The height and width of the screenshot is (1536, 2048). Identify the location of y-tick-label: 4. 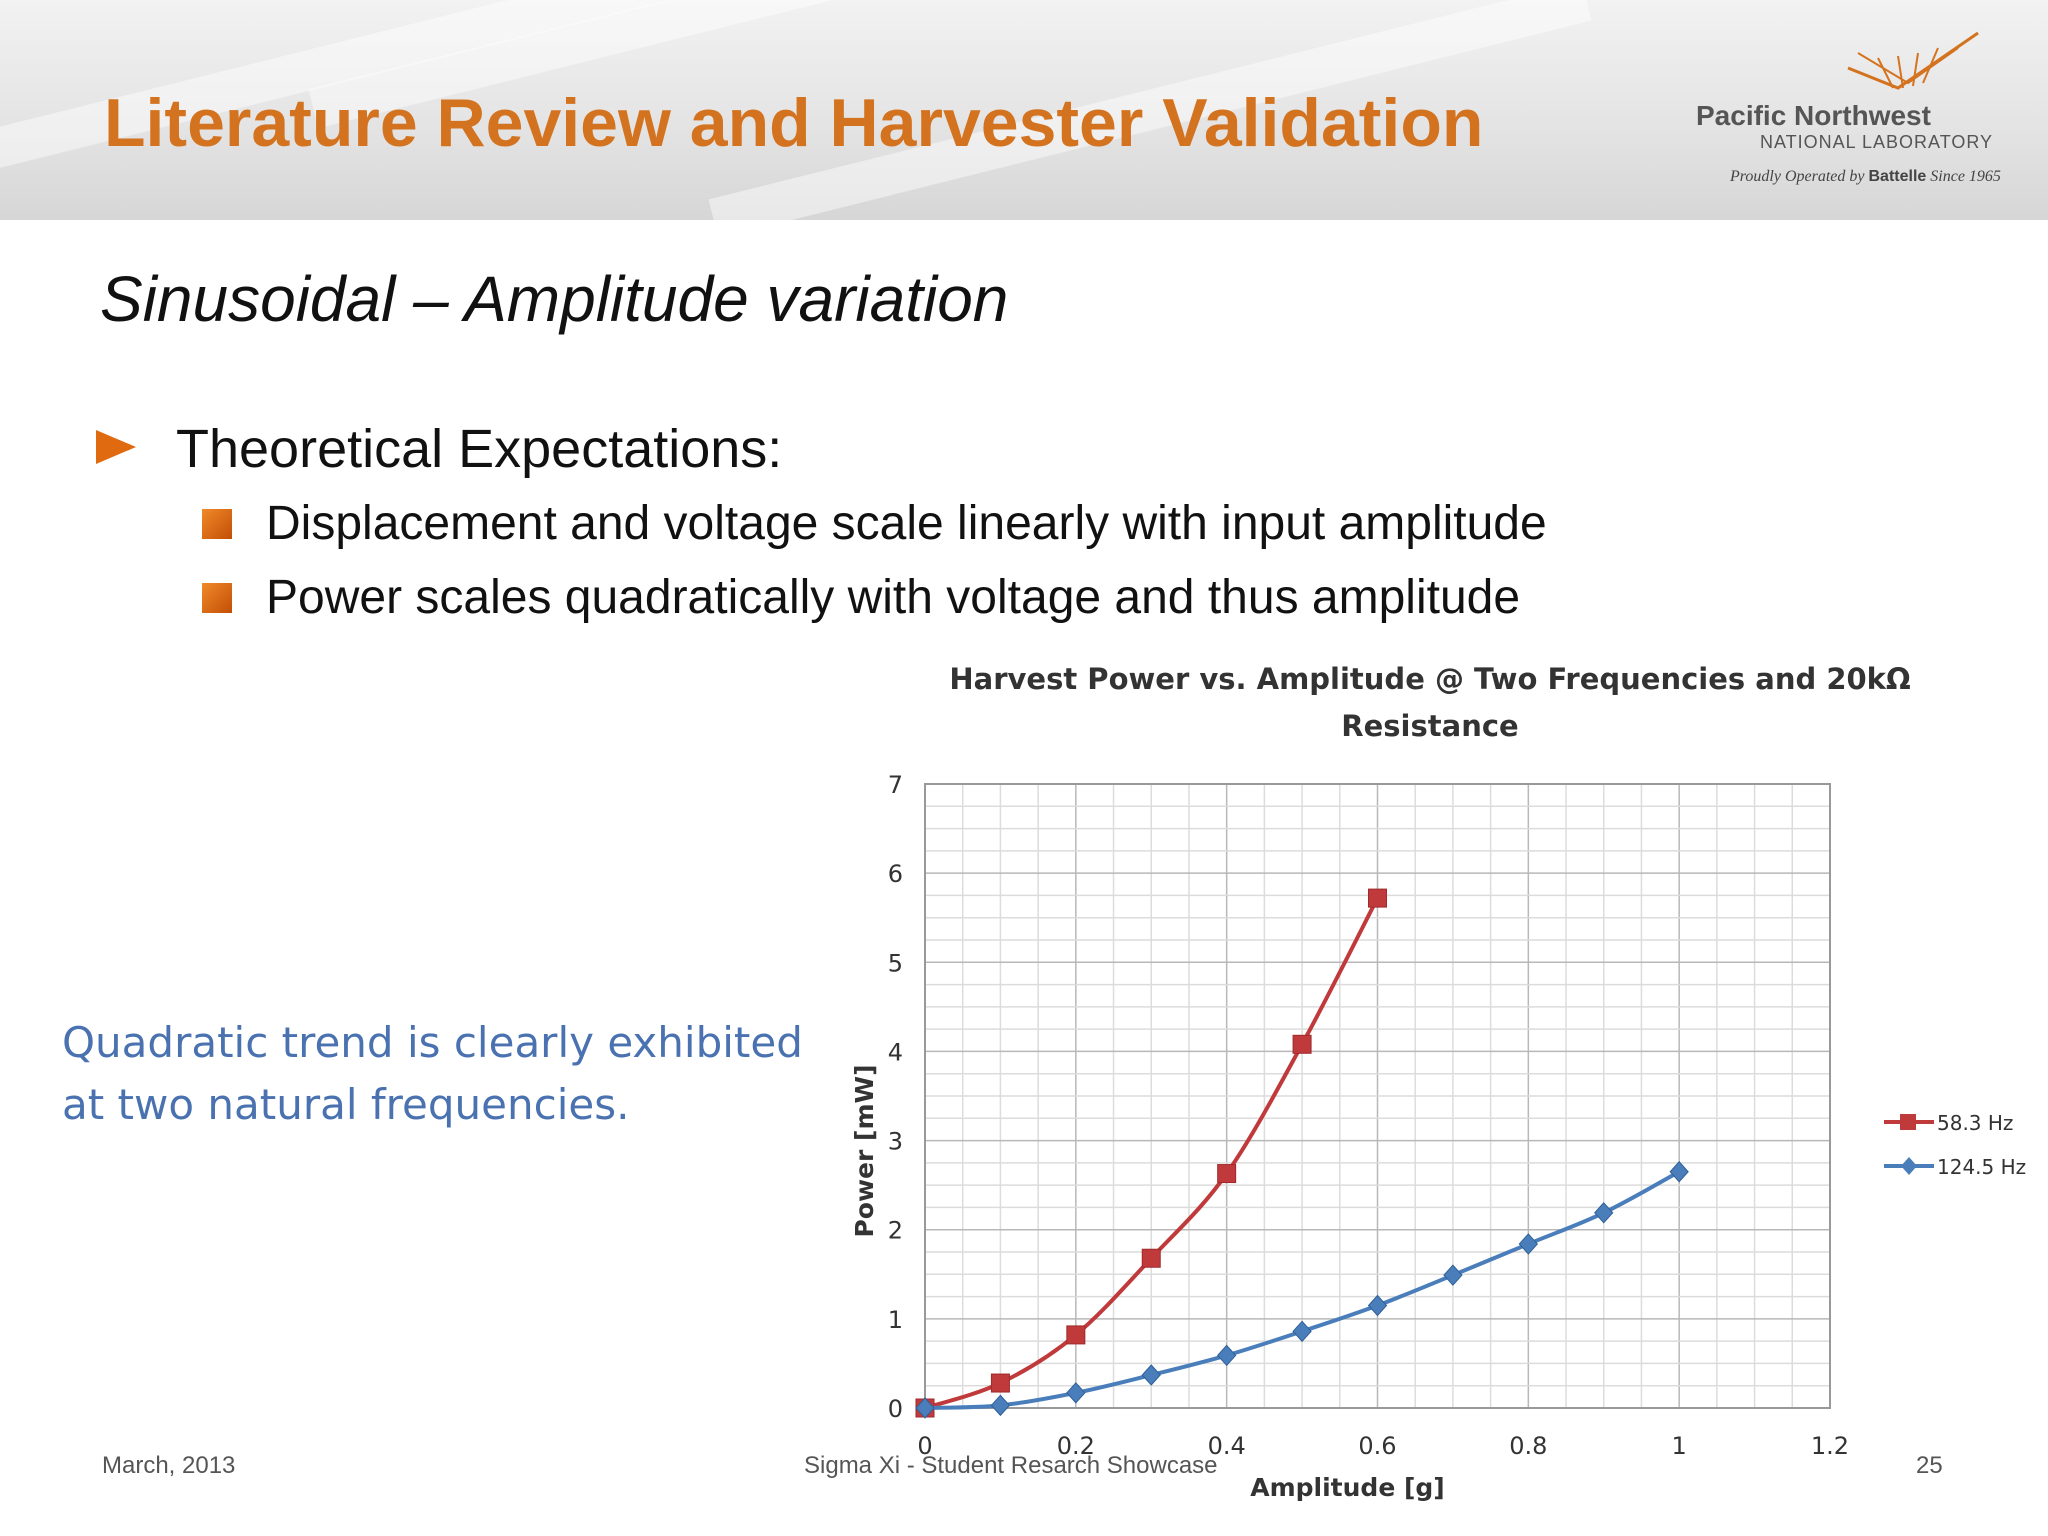
(895, 1052).